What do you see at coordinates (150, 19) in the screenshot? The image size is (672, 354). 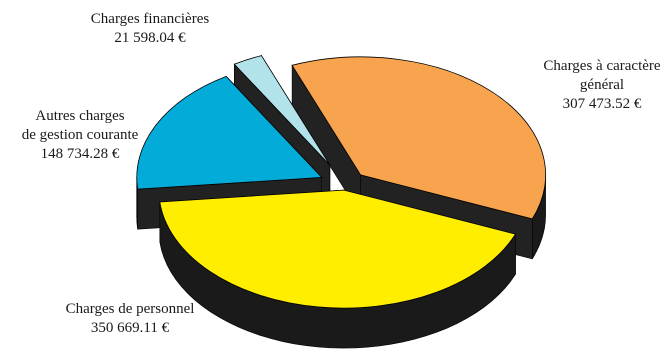 I see `slice-label-charges-financieres: Charges financières` at bounding box center [150, 19].